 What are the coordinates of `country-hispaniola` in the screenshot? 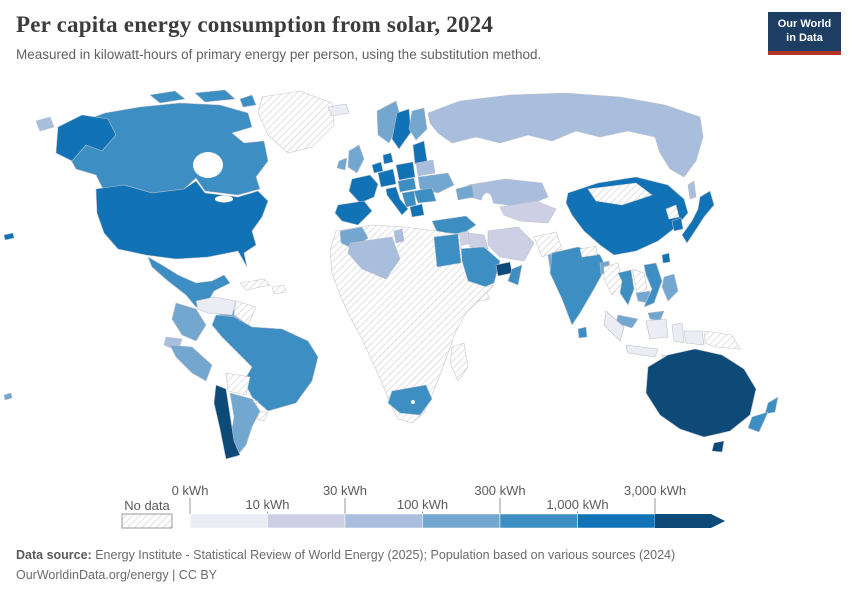 It's located at (279, 289).